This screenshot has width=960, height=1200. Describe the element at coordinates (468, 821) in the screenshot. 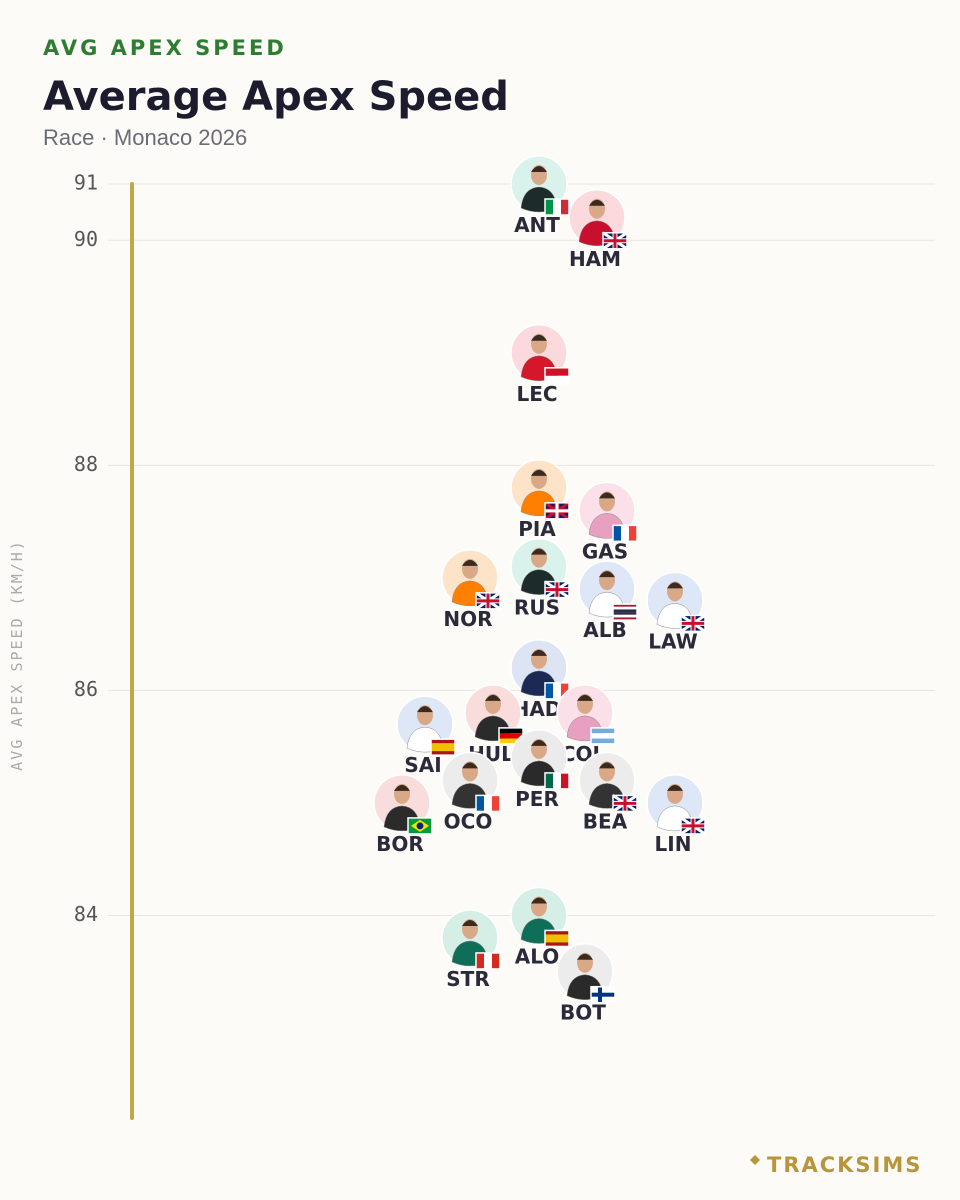

I see `driver-code: OCO` at that location.